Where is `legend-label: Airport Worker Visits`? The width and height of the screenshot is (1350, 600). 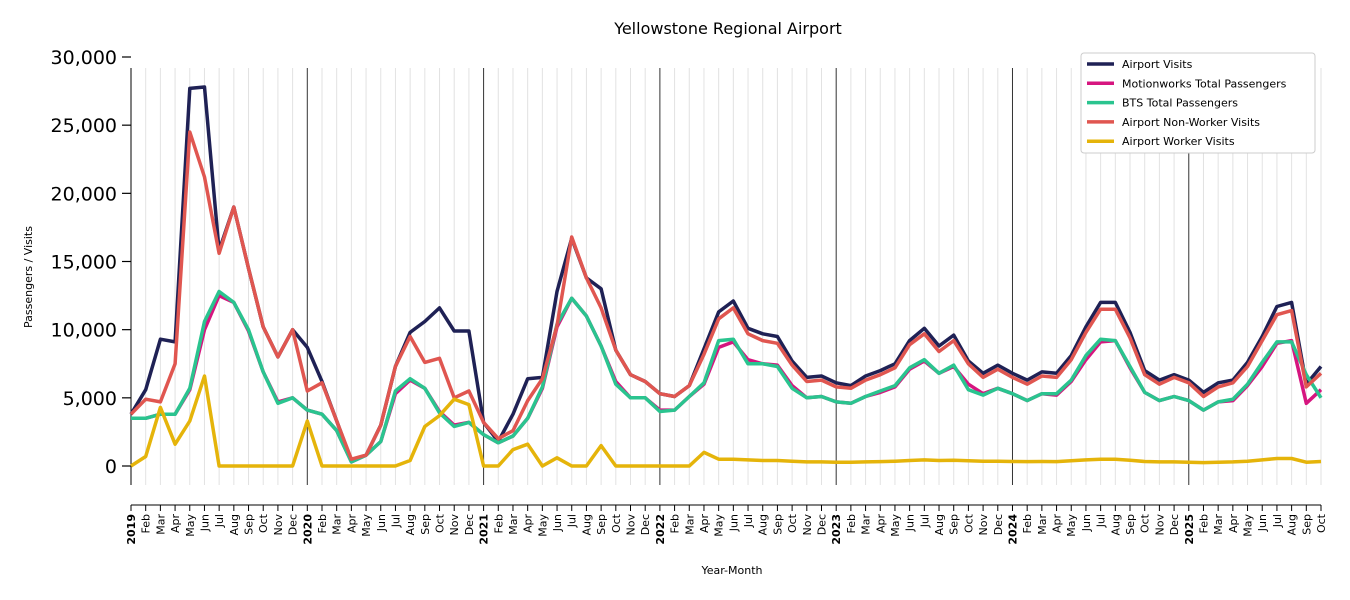 legend-label: Airport Worker Visits is located at coordinates (1178, 141).